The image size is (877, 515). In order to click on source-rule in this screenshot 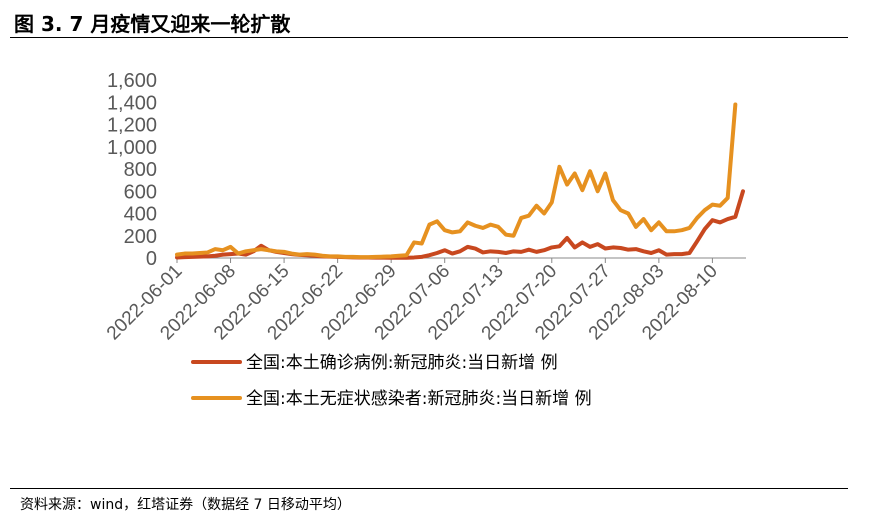, I will do `click(429, 488)`.